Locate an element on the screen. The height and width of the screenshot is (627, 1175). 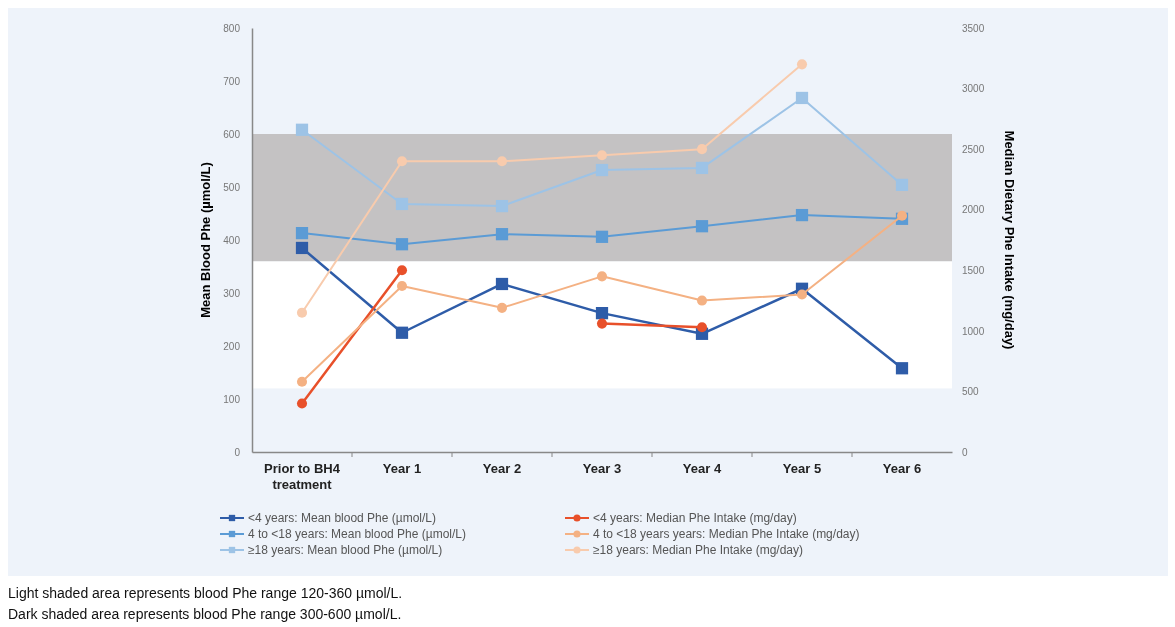
legend-label: 4 to <18 years years: Median Phe Intake (mg/day) is located at coordinates (726, 534).